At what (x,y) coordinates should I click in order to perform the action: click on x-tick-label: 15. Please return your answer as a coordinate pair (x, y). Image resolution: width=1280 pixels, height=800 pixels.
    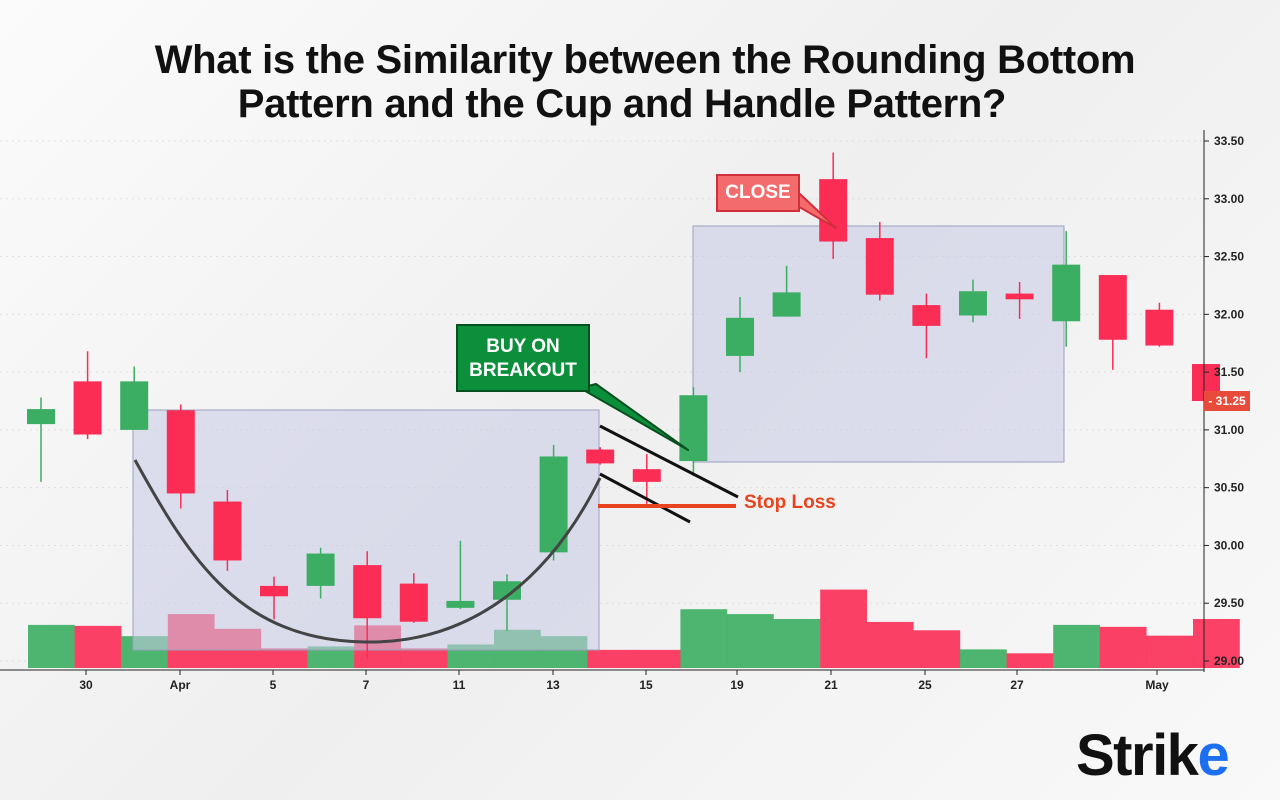
    Looking at the image, I should click on (646, 685).